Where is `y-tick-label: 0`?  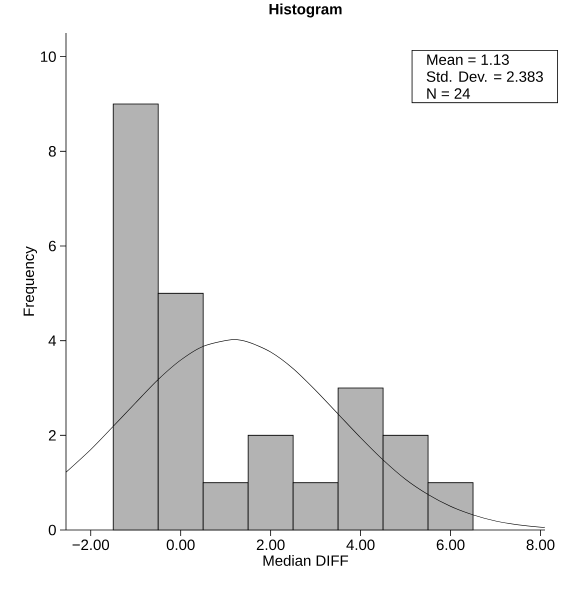
y-tick-label: 0 is located at coordinates (52, 530).